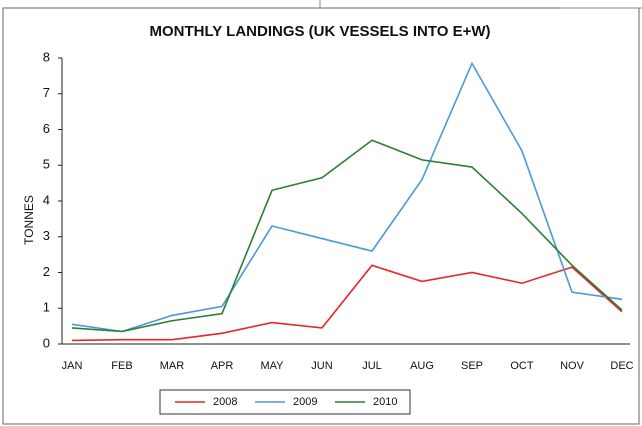 This screenshot has width=642, height=426. Describe the element at coordinates (172, 366) in the screenshot. I see `x-tick-label: MAR` at that location.